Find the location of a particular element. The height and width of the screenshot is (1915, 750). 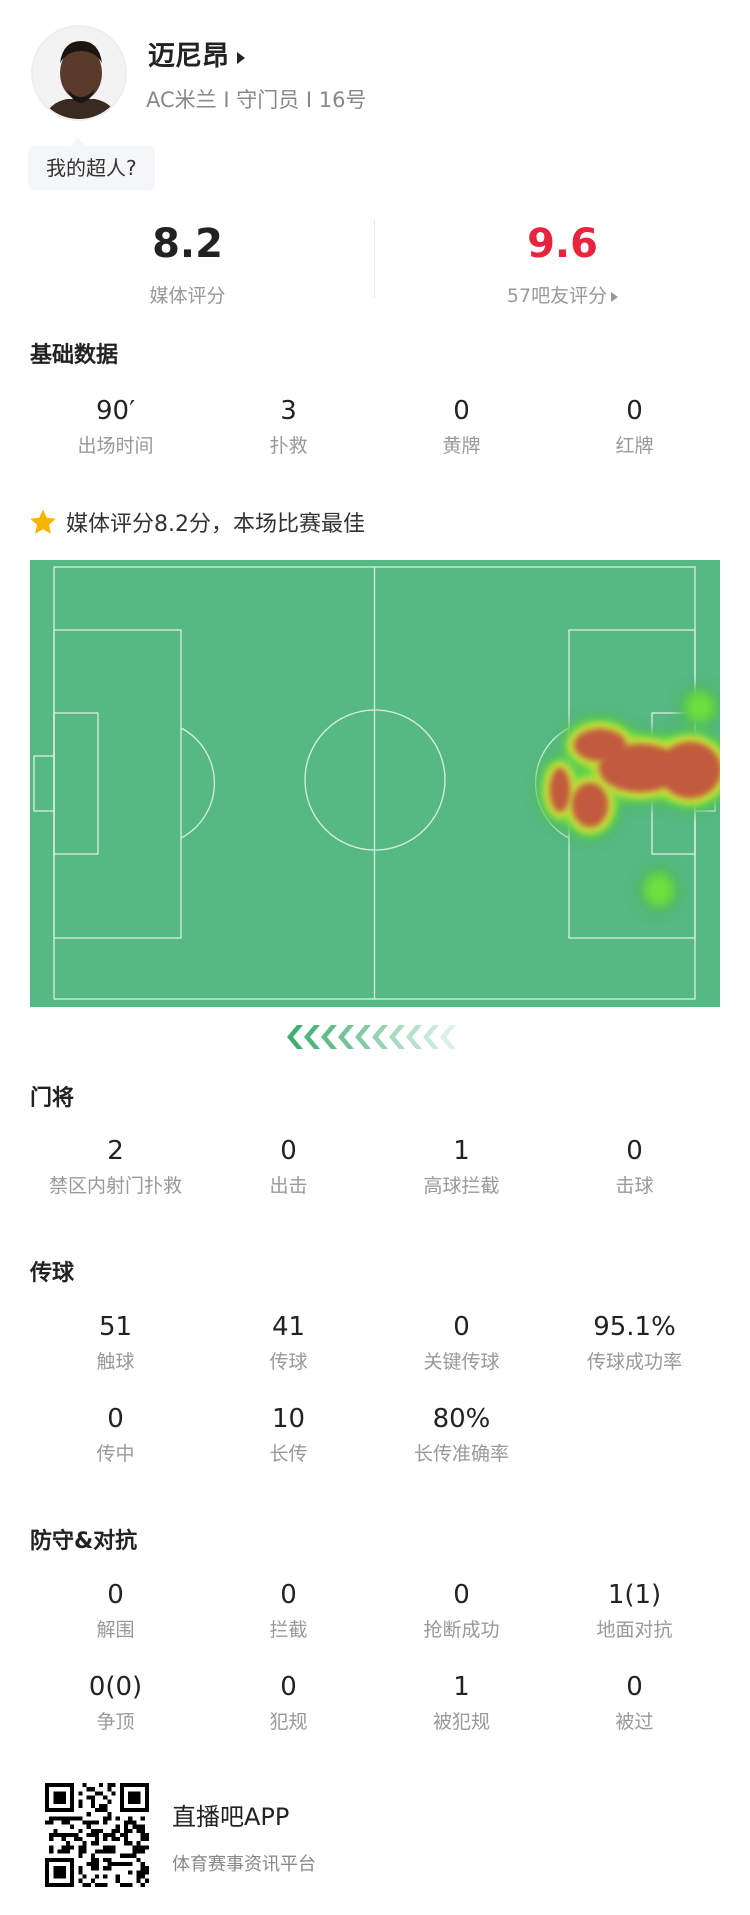

stat-item: 0 关键传球 is located at coordinates (461, 1342).